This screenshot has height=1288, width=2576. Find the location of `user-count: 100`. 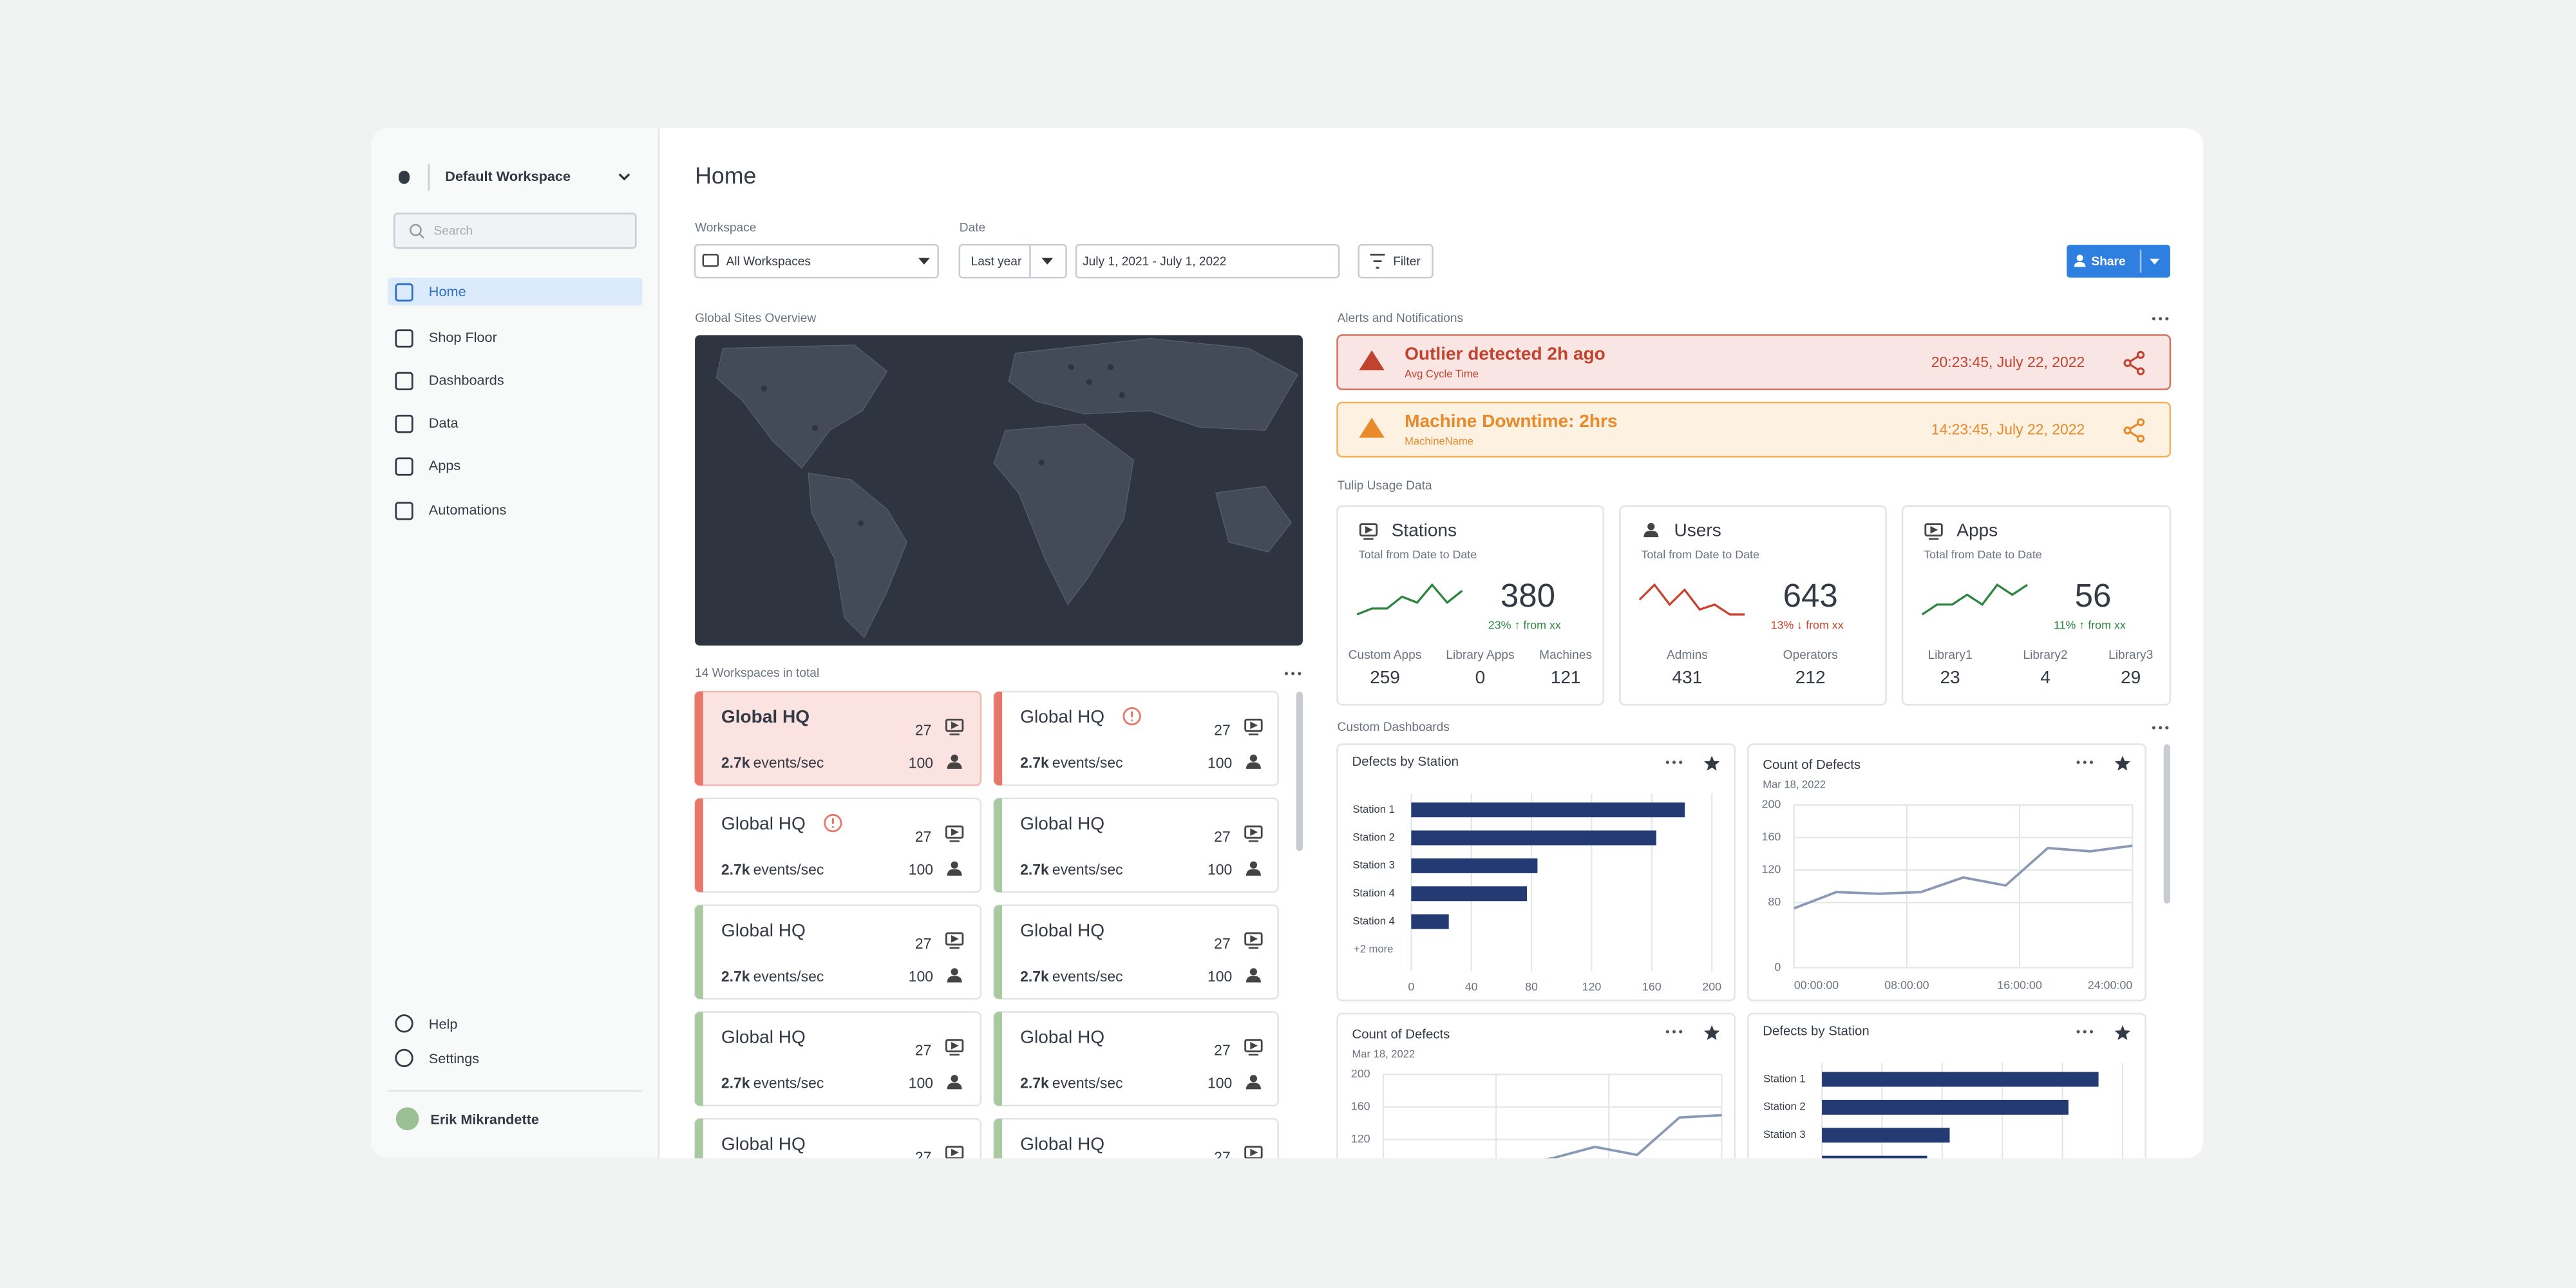

user-count: 100 is located at coordinates (921, 1083).